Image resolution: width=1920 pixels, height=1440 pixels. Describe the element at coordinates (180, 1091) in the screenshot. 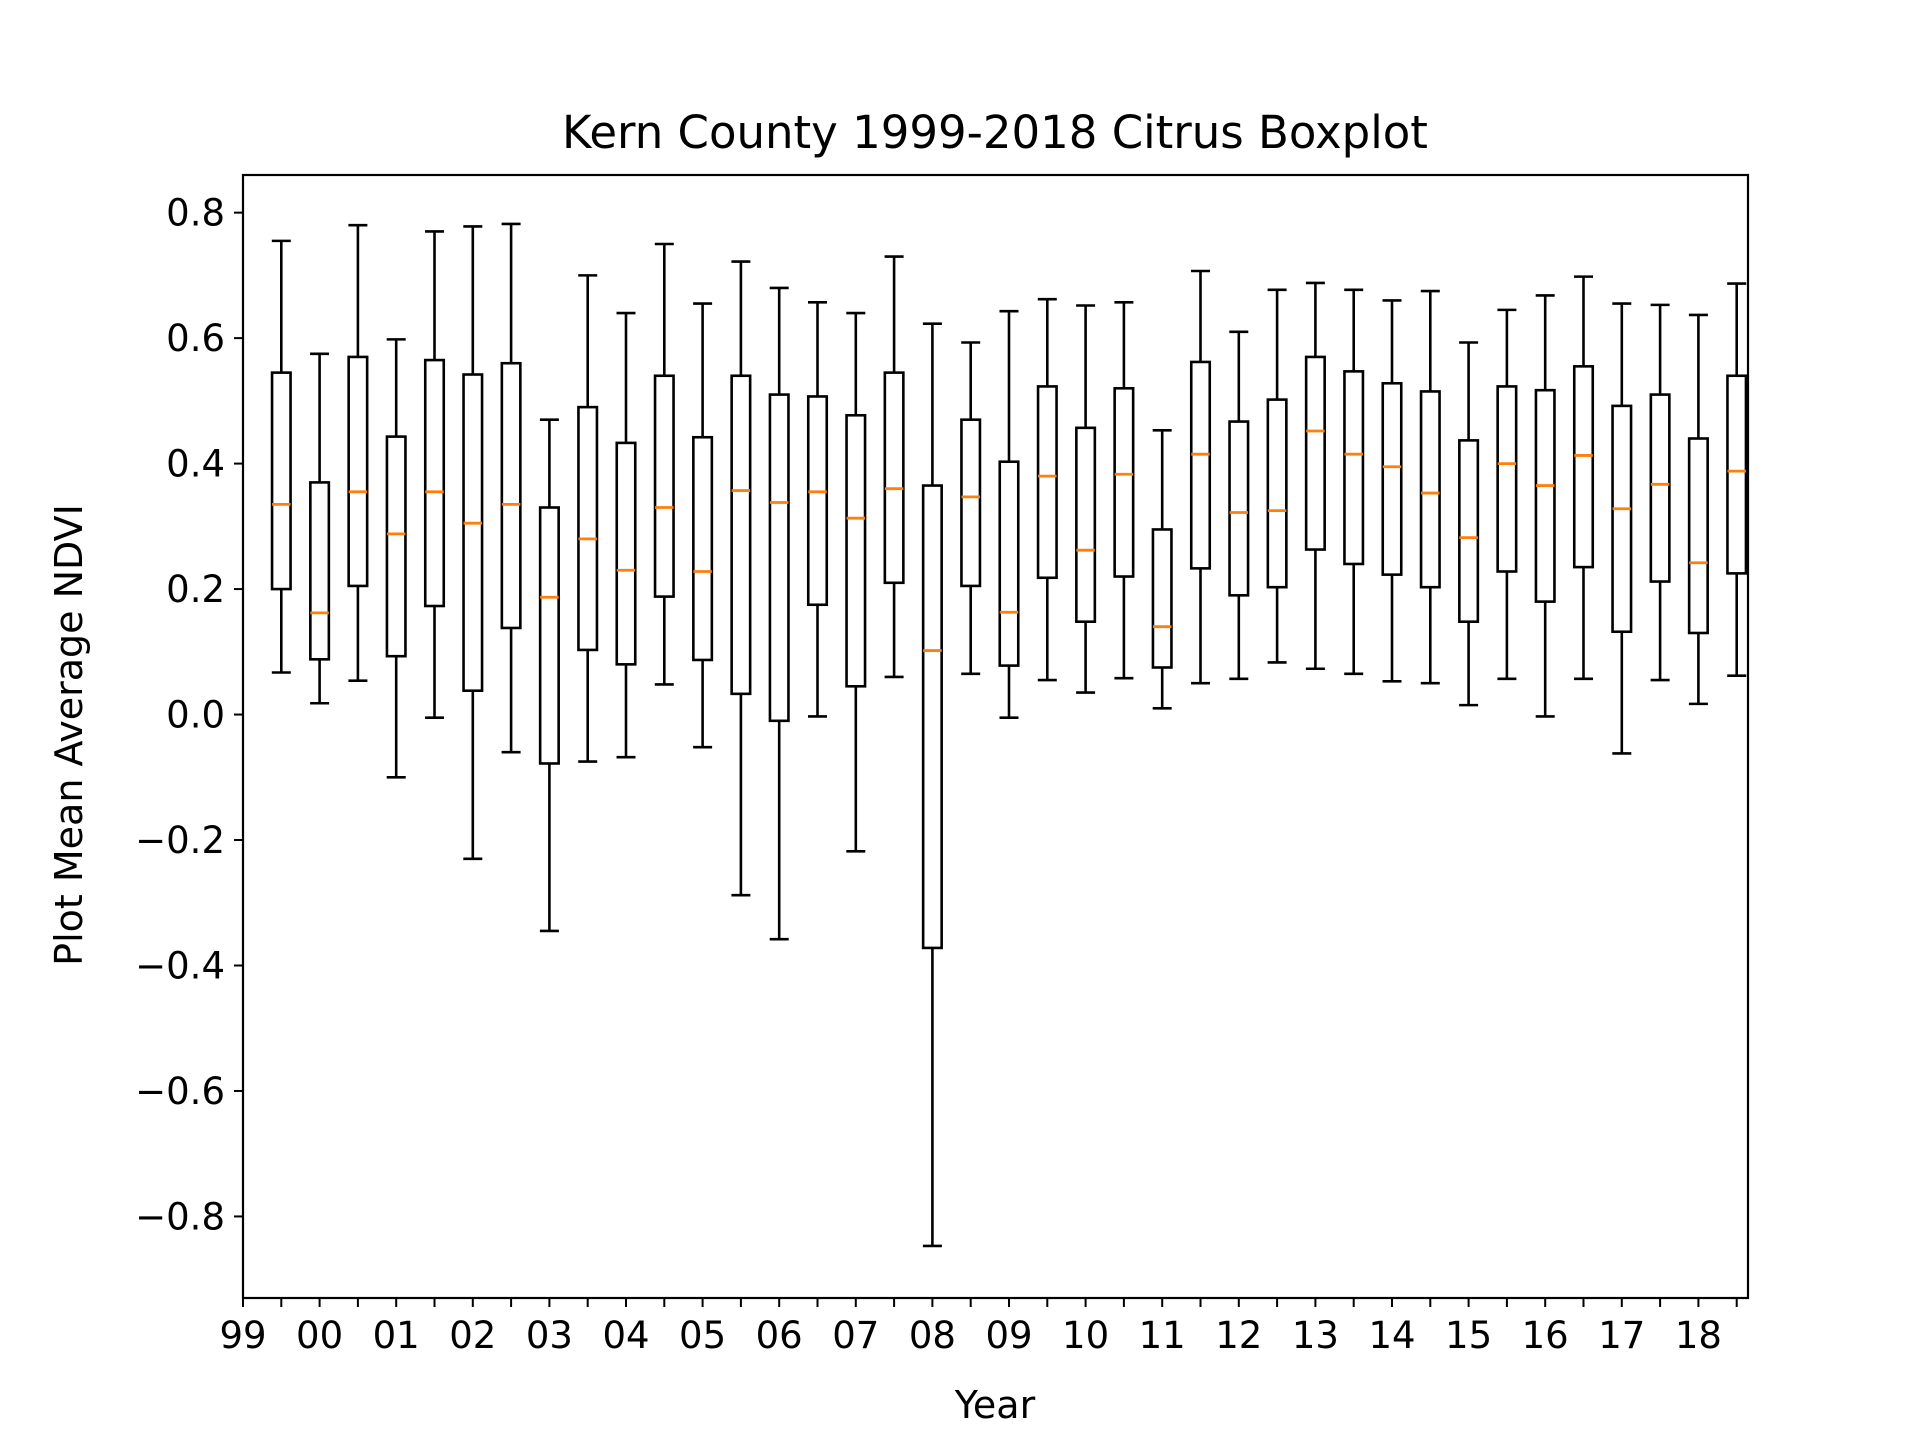

I see `y-tick-label: −0.6` at that location.